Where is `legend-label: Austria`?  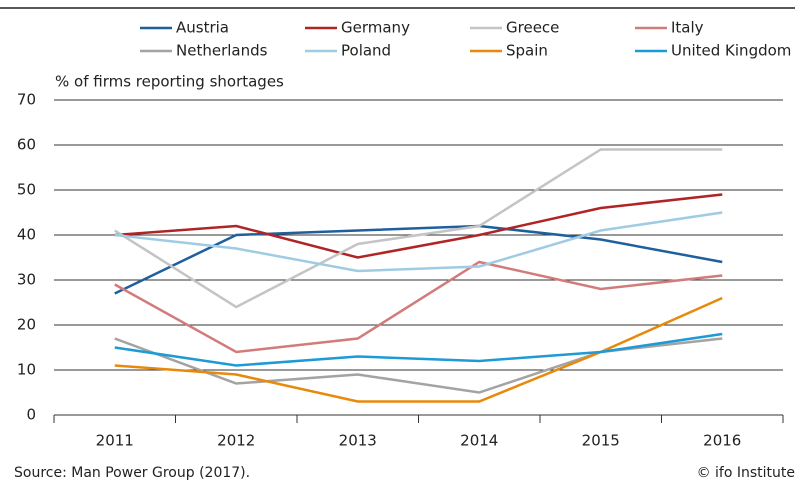 legend-label: Austria is located at coordinates (202, 28).